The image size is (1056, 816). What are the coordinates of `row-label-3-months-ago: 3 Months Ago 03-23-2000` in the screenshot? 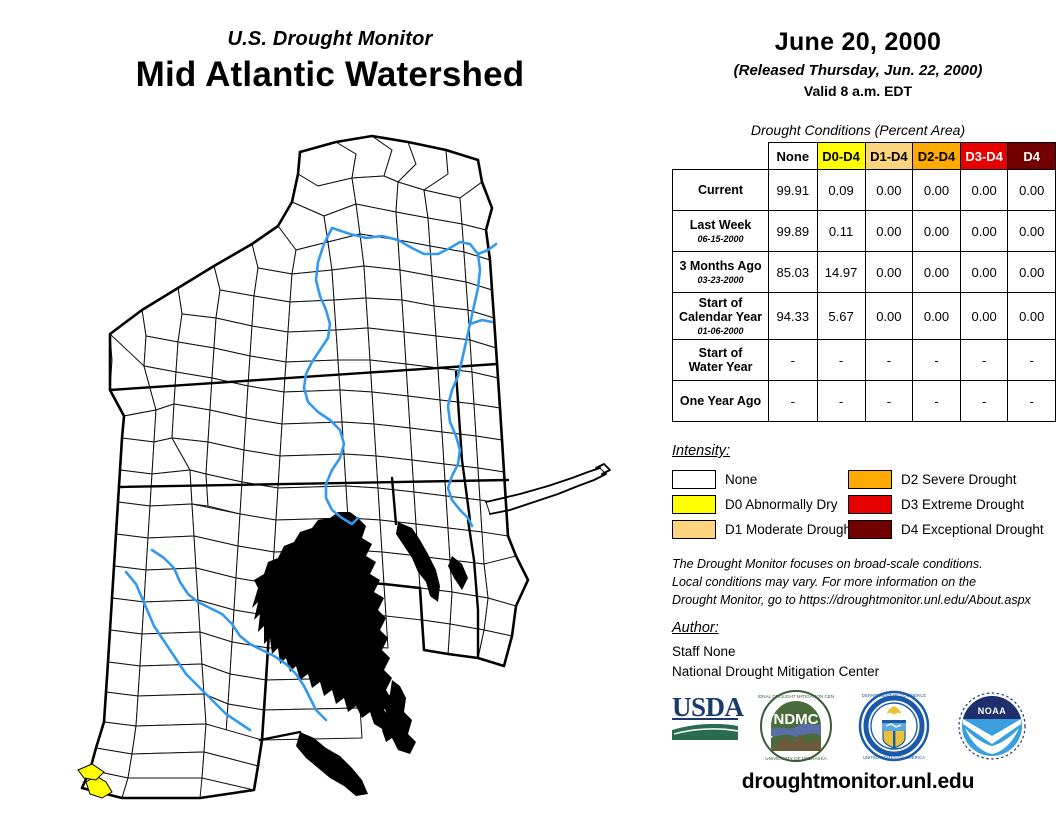 It's located at (720, 272).